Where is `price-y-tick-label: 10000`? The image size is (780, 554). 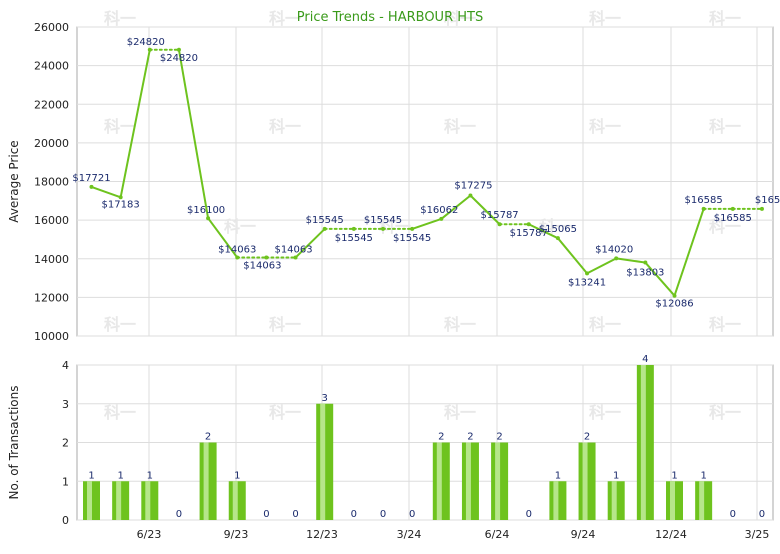 price-y-tick-label: 10000 is located at coordinates (51, 336).